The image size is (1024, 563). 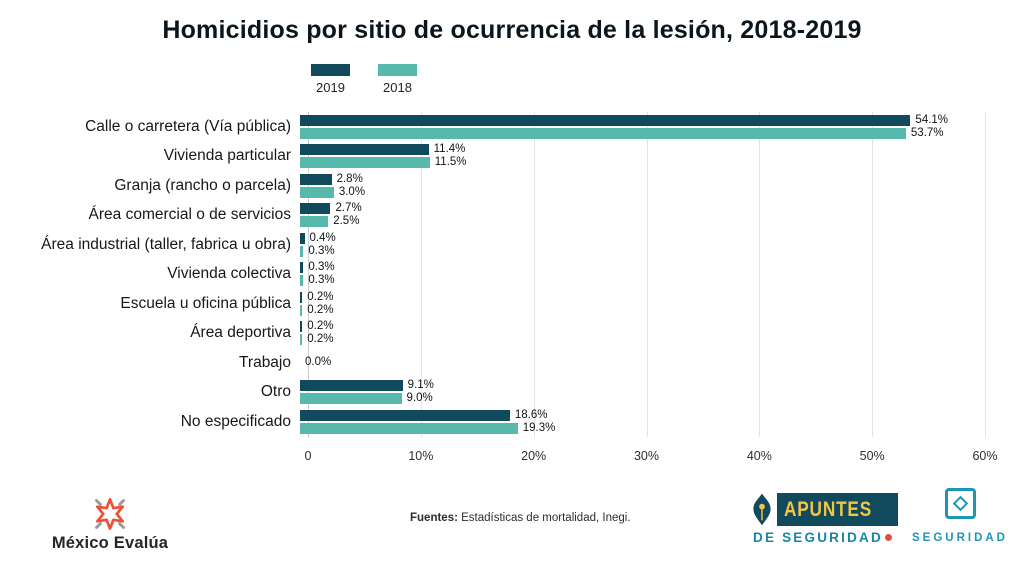 I want to click on legend-item-2018: 2018, so click(x=397, y=79).